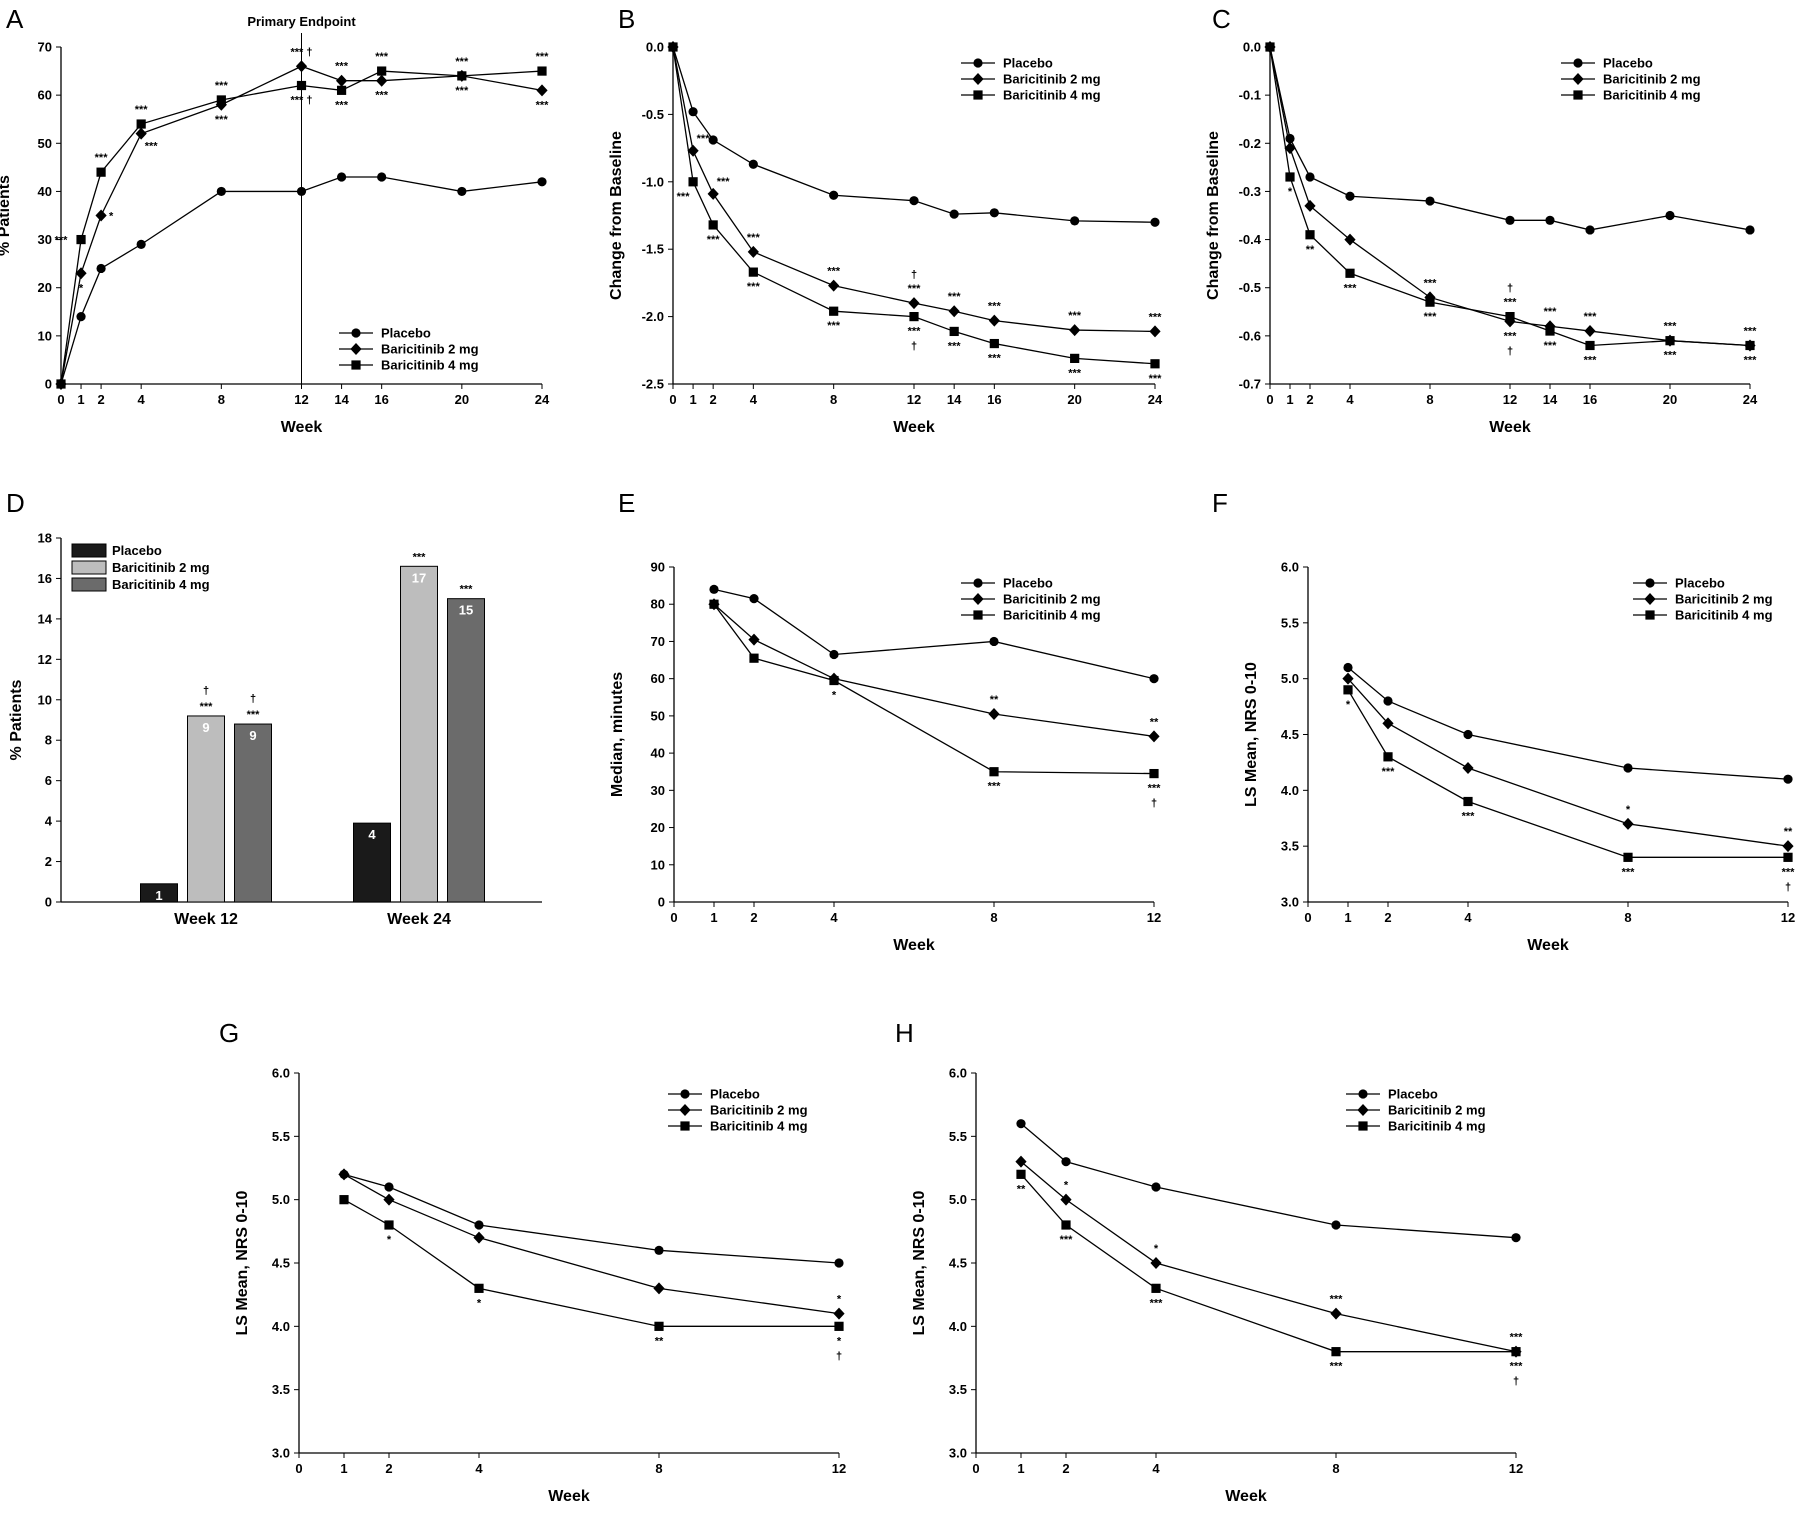 The image size is (1800, 1515). What do you see at coordinates (626, 19) in the screenshot?
I see `panel-label: B` at bounding box center [626, 19].